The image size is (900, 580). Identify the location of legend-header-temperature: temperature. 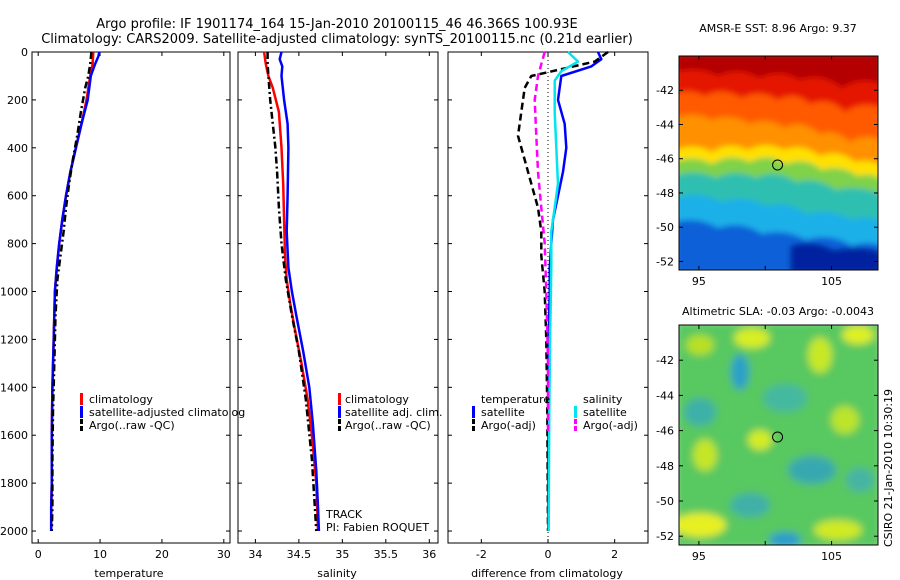
(515, 399).